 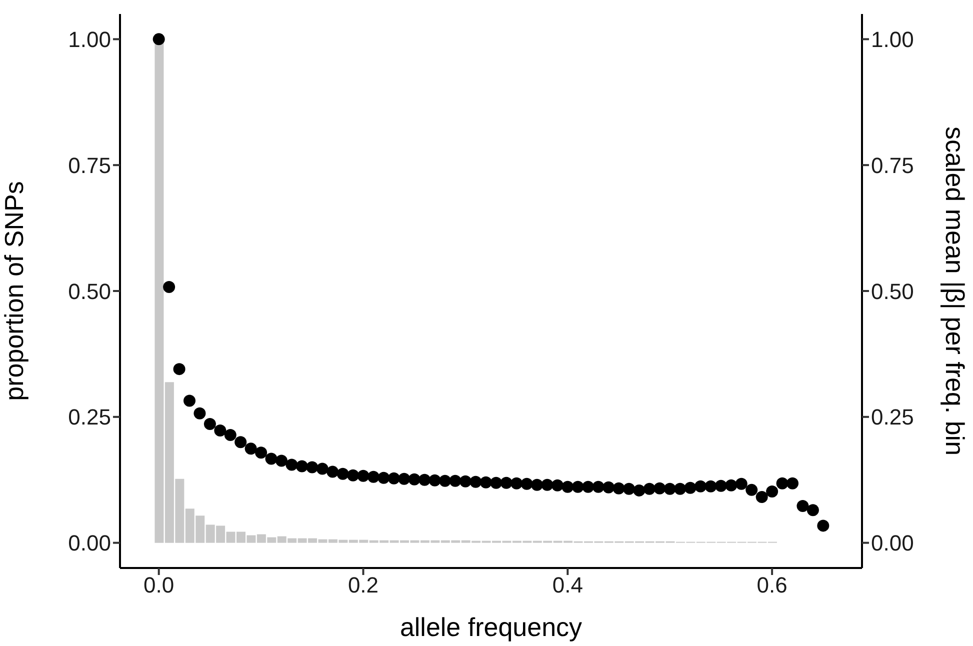 I want to click on y-tick-label: 0.25, so click(x=89, y=417).